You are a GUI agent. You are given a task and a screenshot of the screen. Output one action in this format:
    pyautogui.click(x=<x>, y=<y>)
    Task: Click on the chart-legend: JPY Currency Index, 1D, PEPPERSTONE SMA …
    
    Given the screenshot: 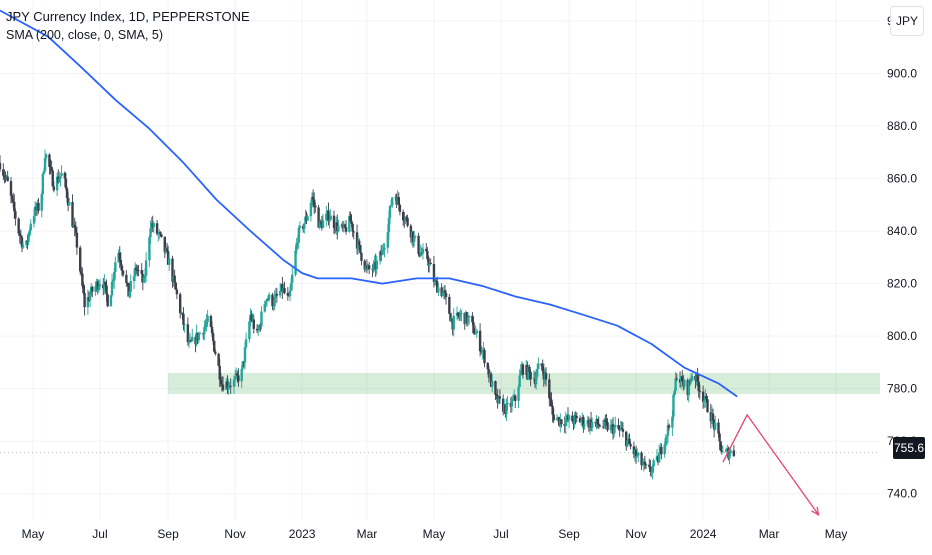 What is the action you would take?
    pyautogui.click(x=128, y=26)
    